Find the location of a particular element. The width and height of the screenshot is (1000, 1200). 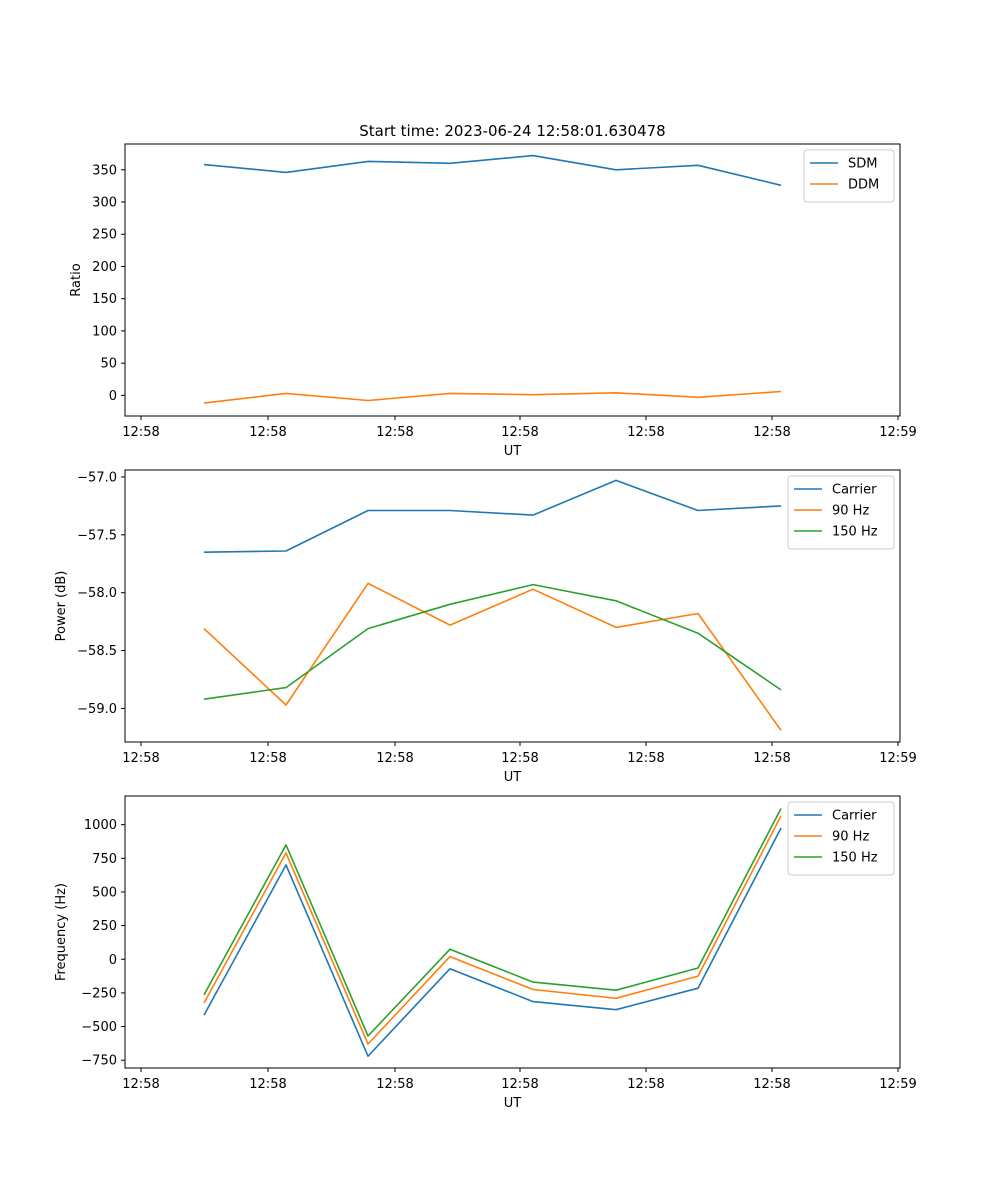

y-tick-label: 750 is located at coordinates (104, 859).